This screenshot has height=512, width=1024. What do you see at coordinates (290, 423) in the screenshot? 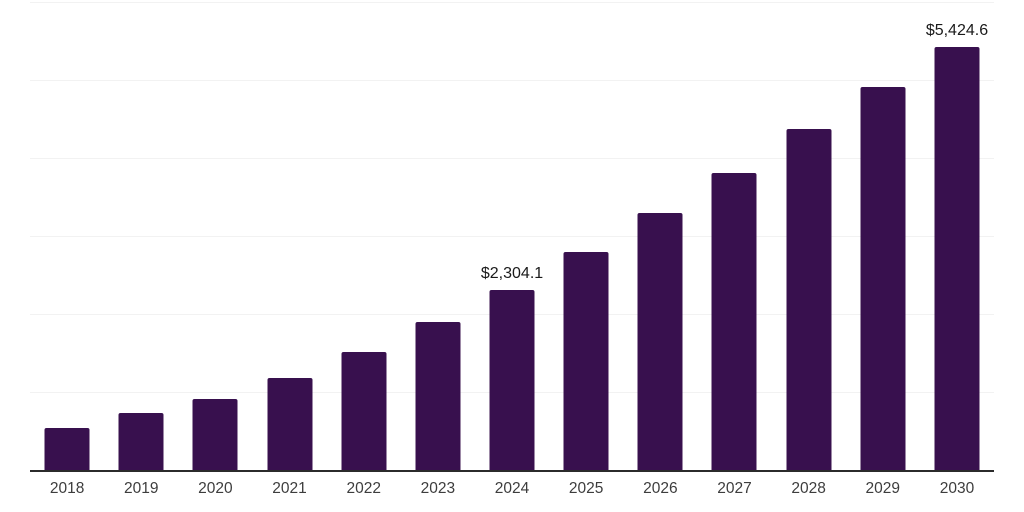
I see `bar-2021` at bounding box center [290, 423].